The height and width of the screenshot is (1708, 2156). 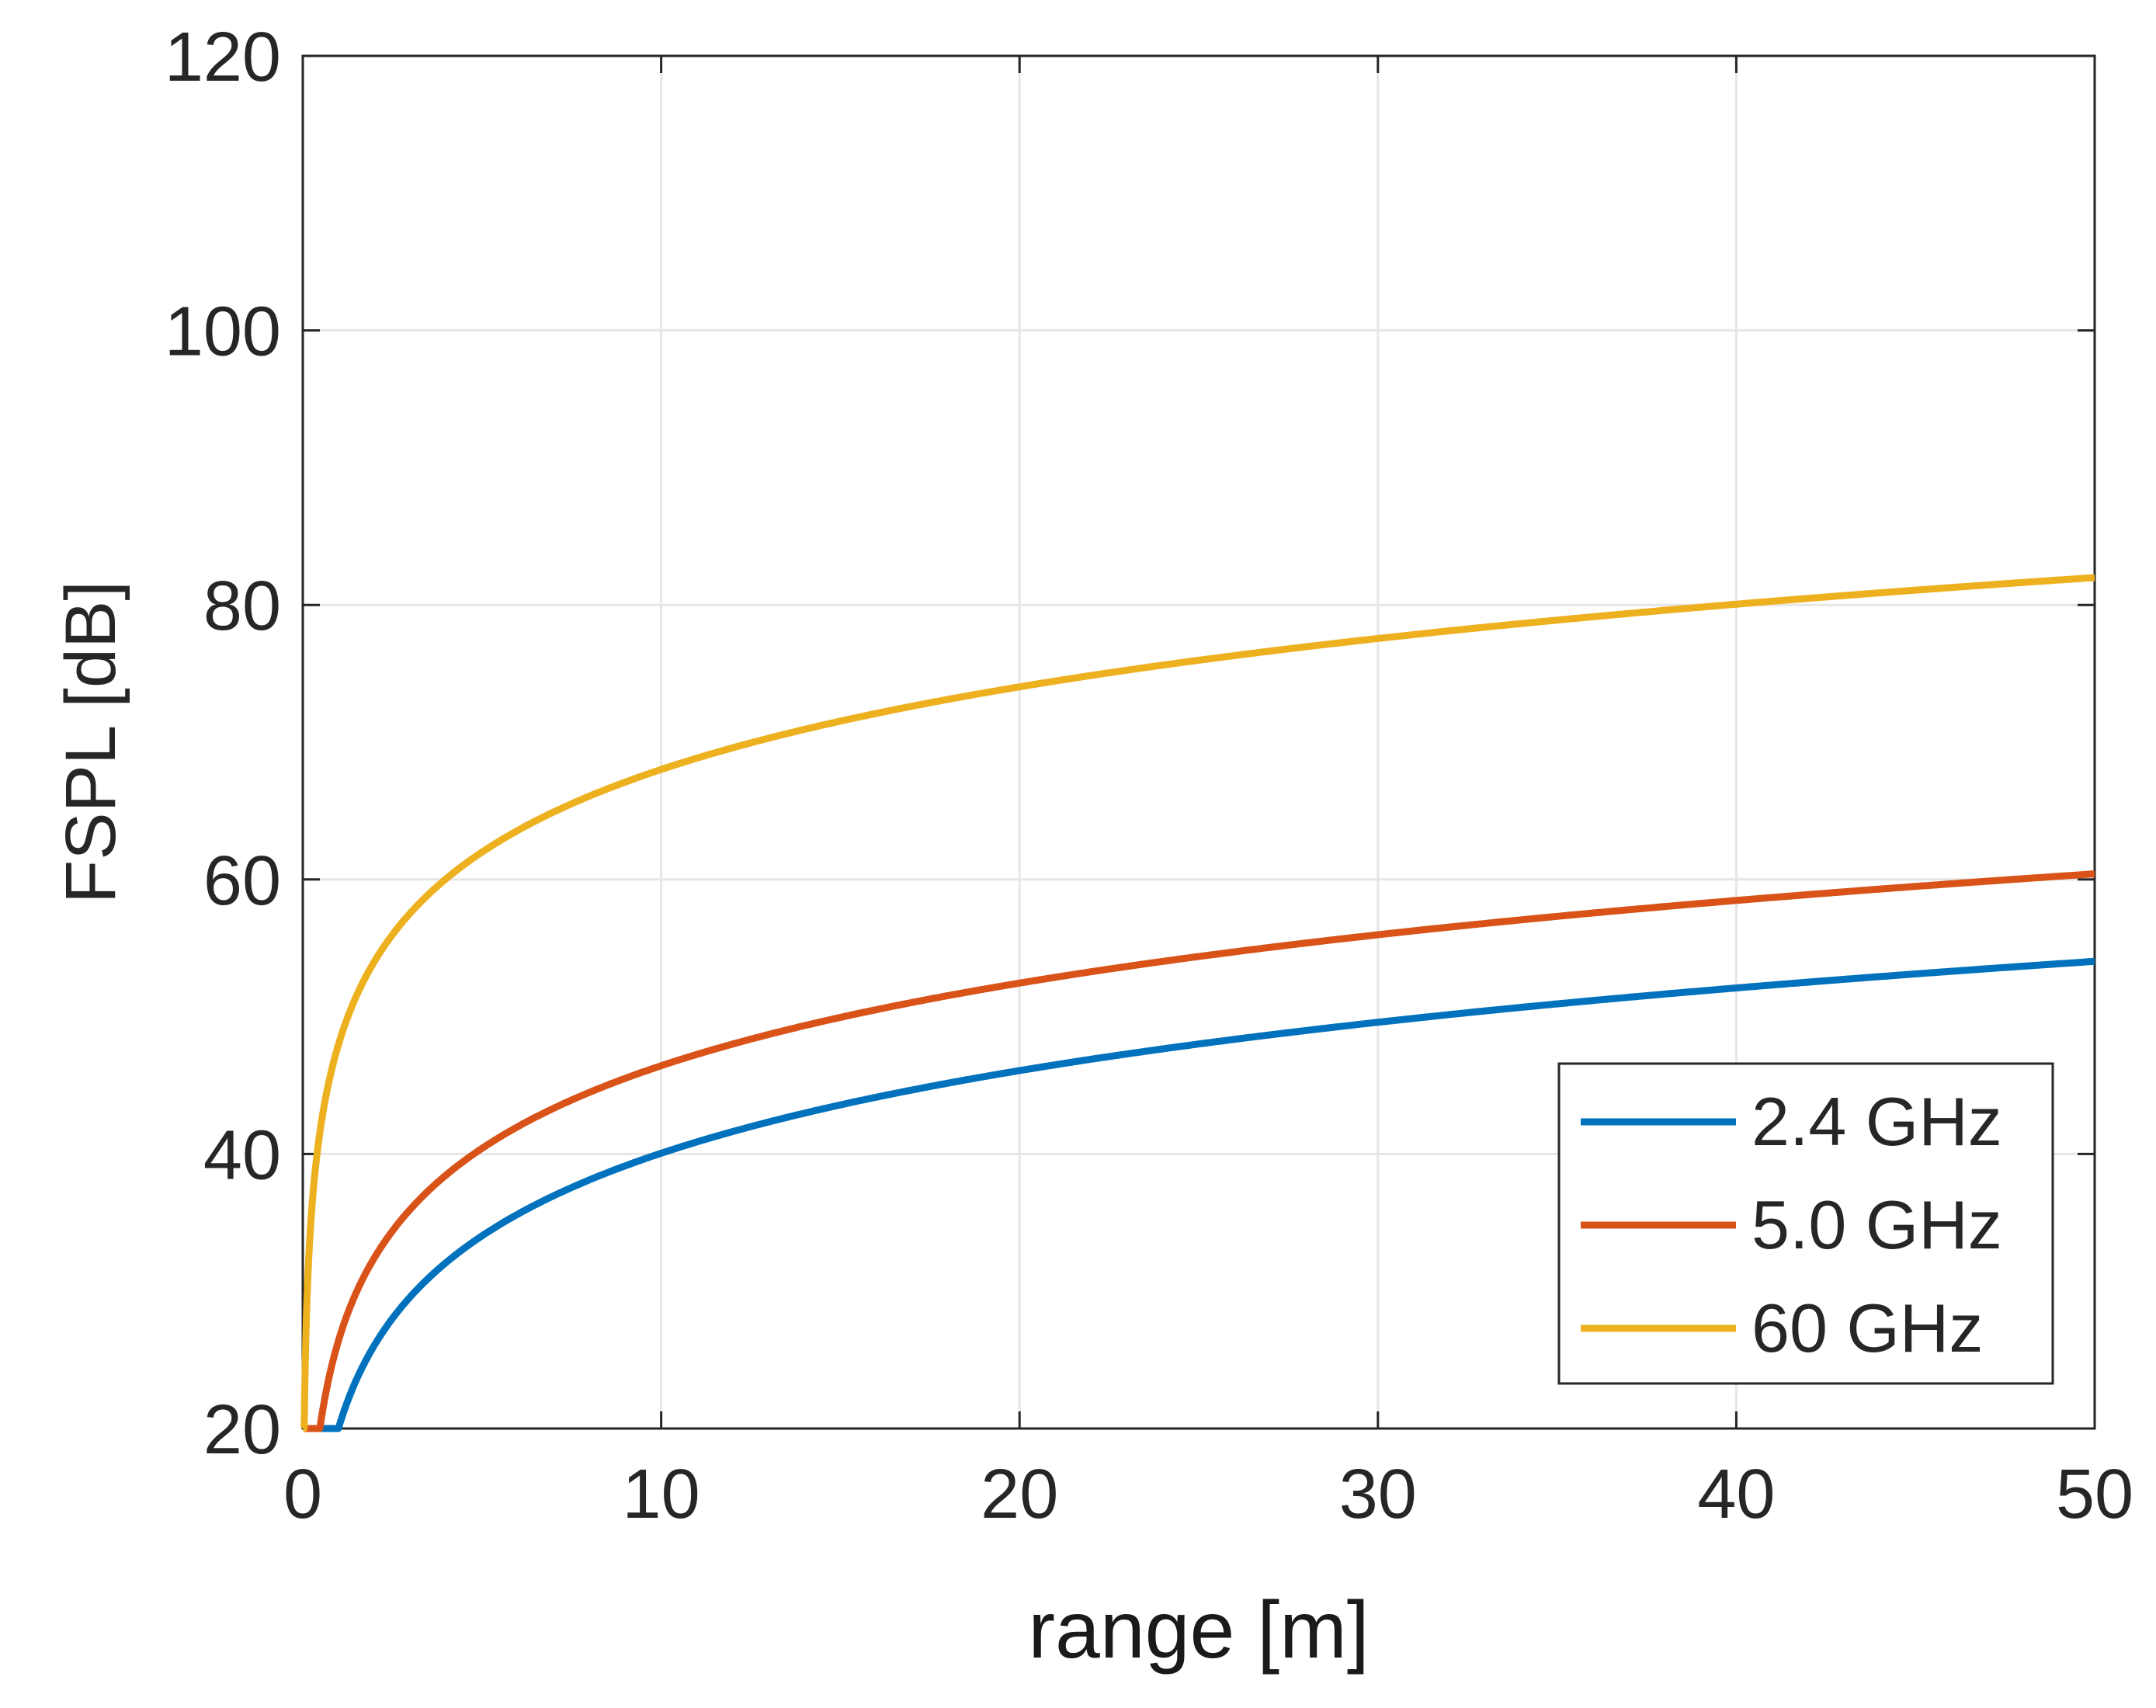 I want to click on legend-label-2-4-ghz: 2.4 GHz, so click(x=1877, y=1121).